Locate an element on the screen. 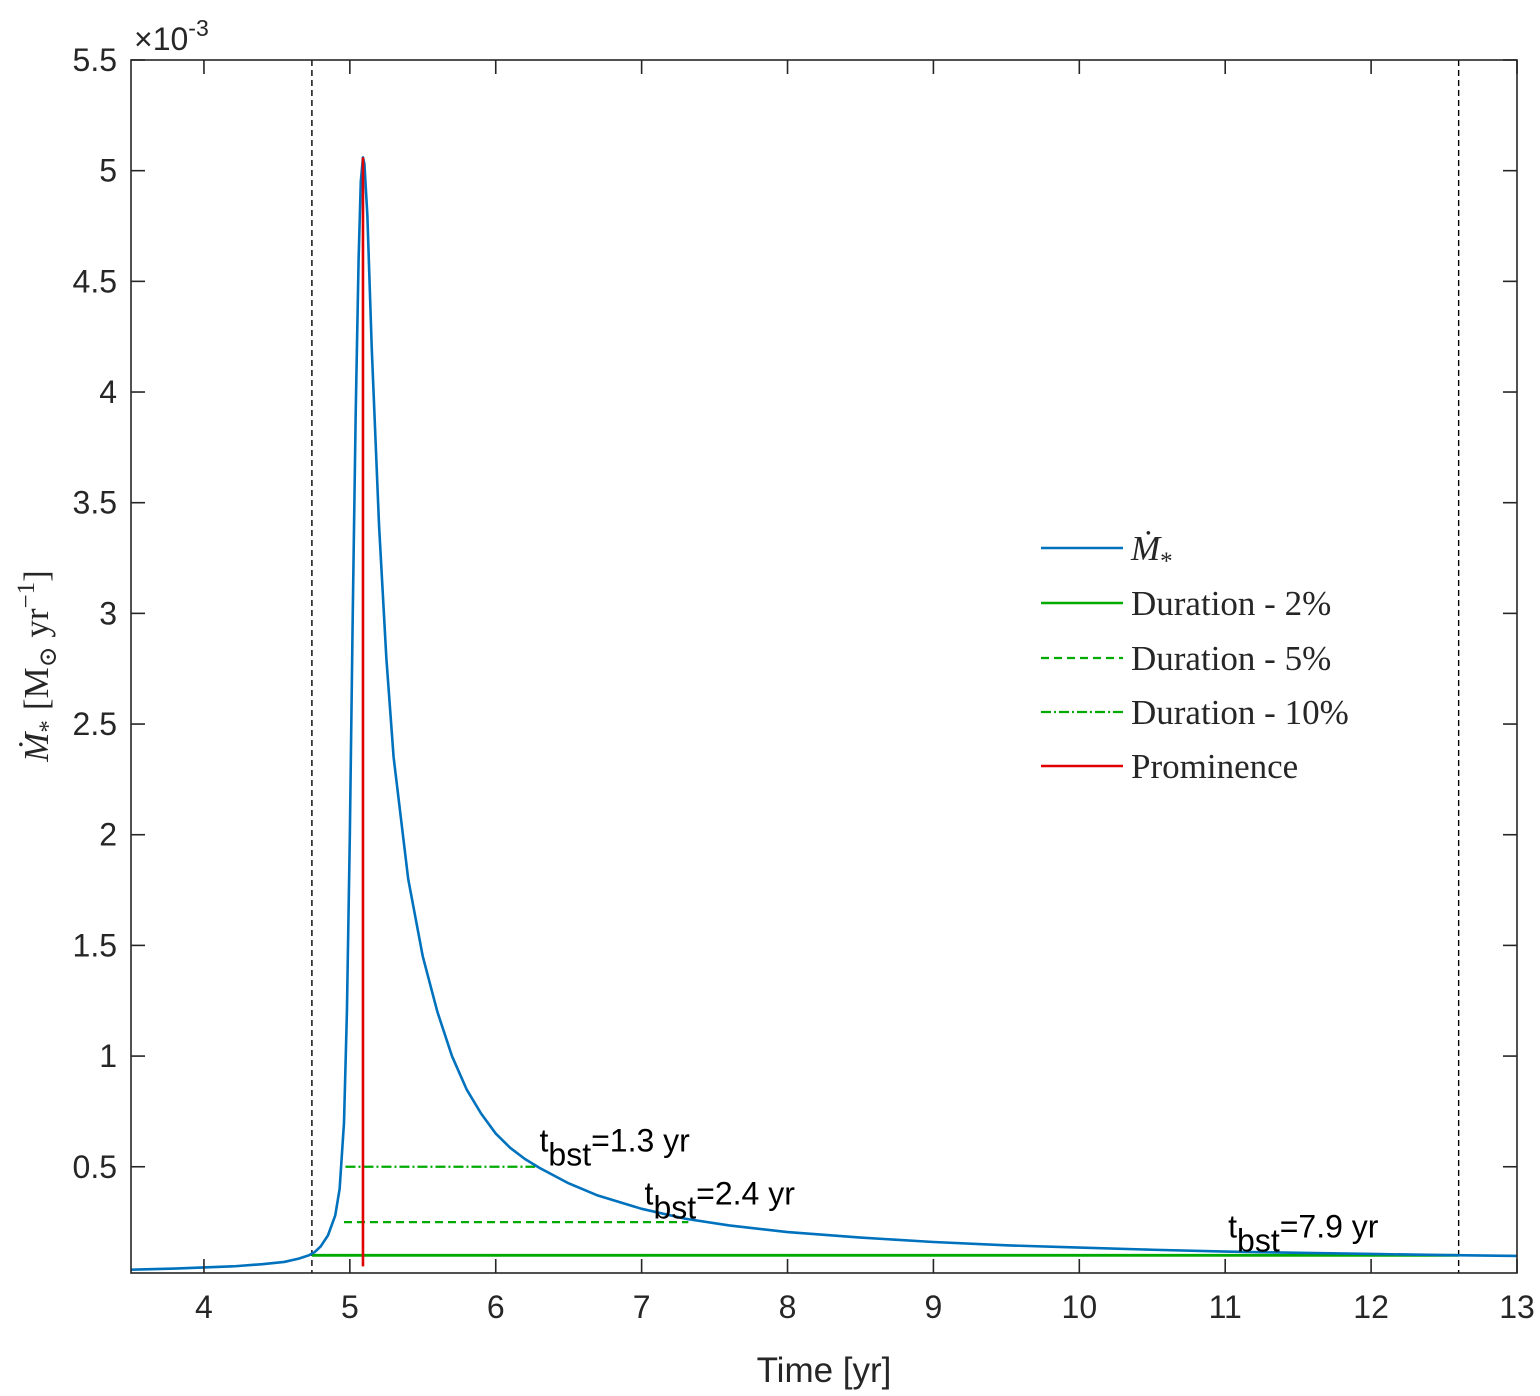  y-label-unit-sub: ⊙ is located at coordinates (48, 656).